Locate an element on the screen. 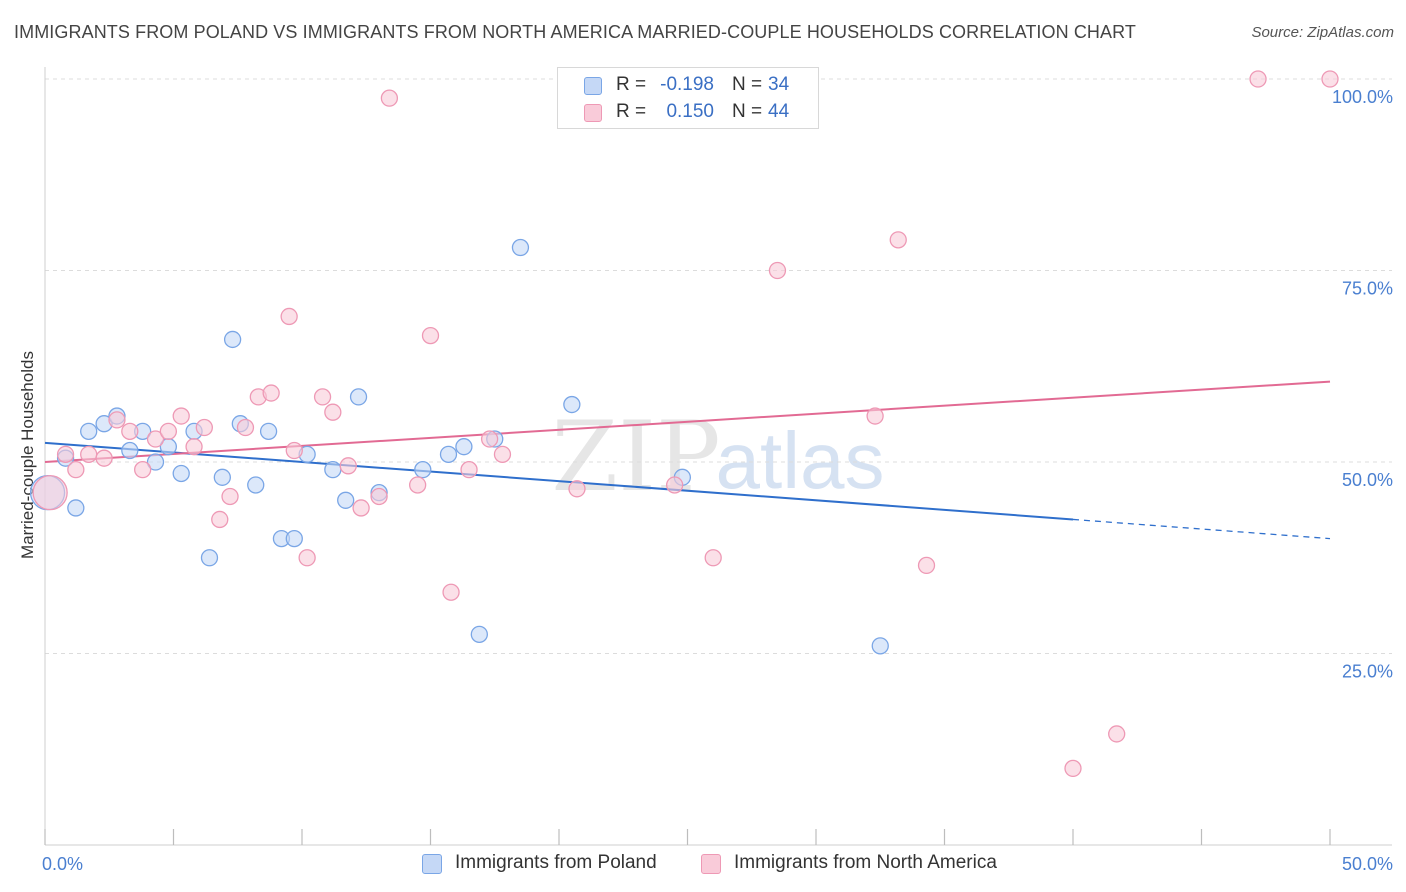 Image resolution: width=1406 pixels, height=892 pixels. poland-swatch is located at coordinates (593, 86).